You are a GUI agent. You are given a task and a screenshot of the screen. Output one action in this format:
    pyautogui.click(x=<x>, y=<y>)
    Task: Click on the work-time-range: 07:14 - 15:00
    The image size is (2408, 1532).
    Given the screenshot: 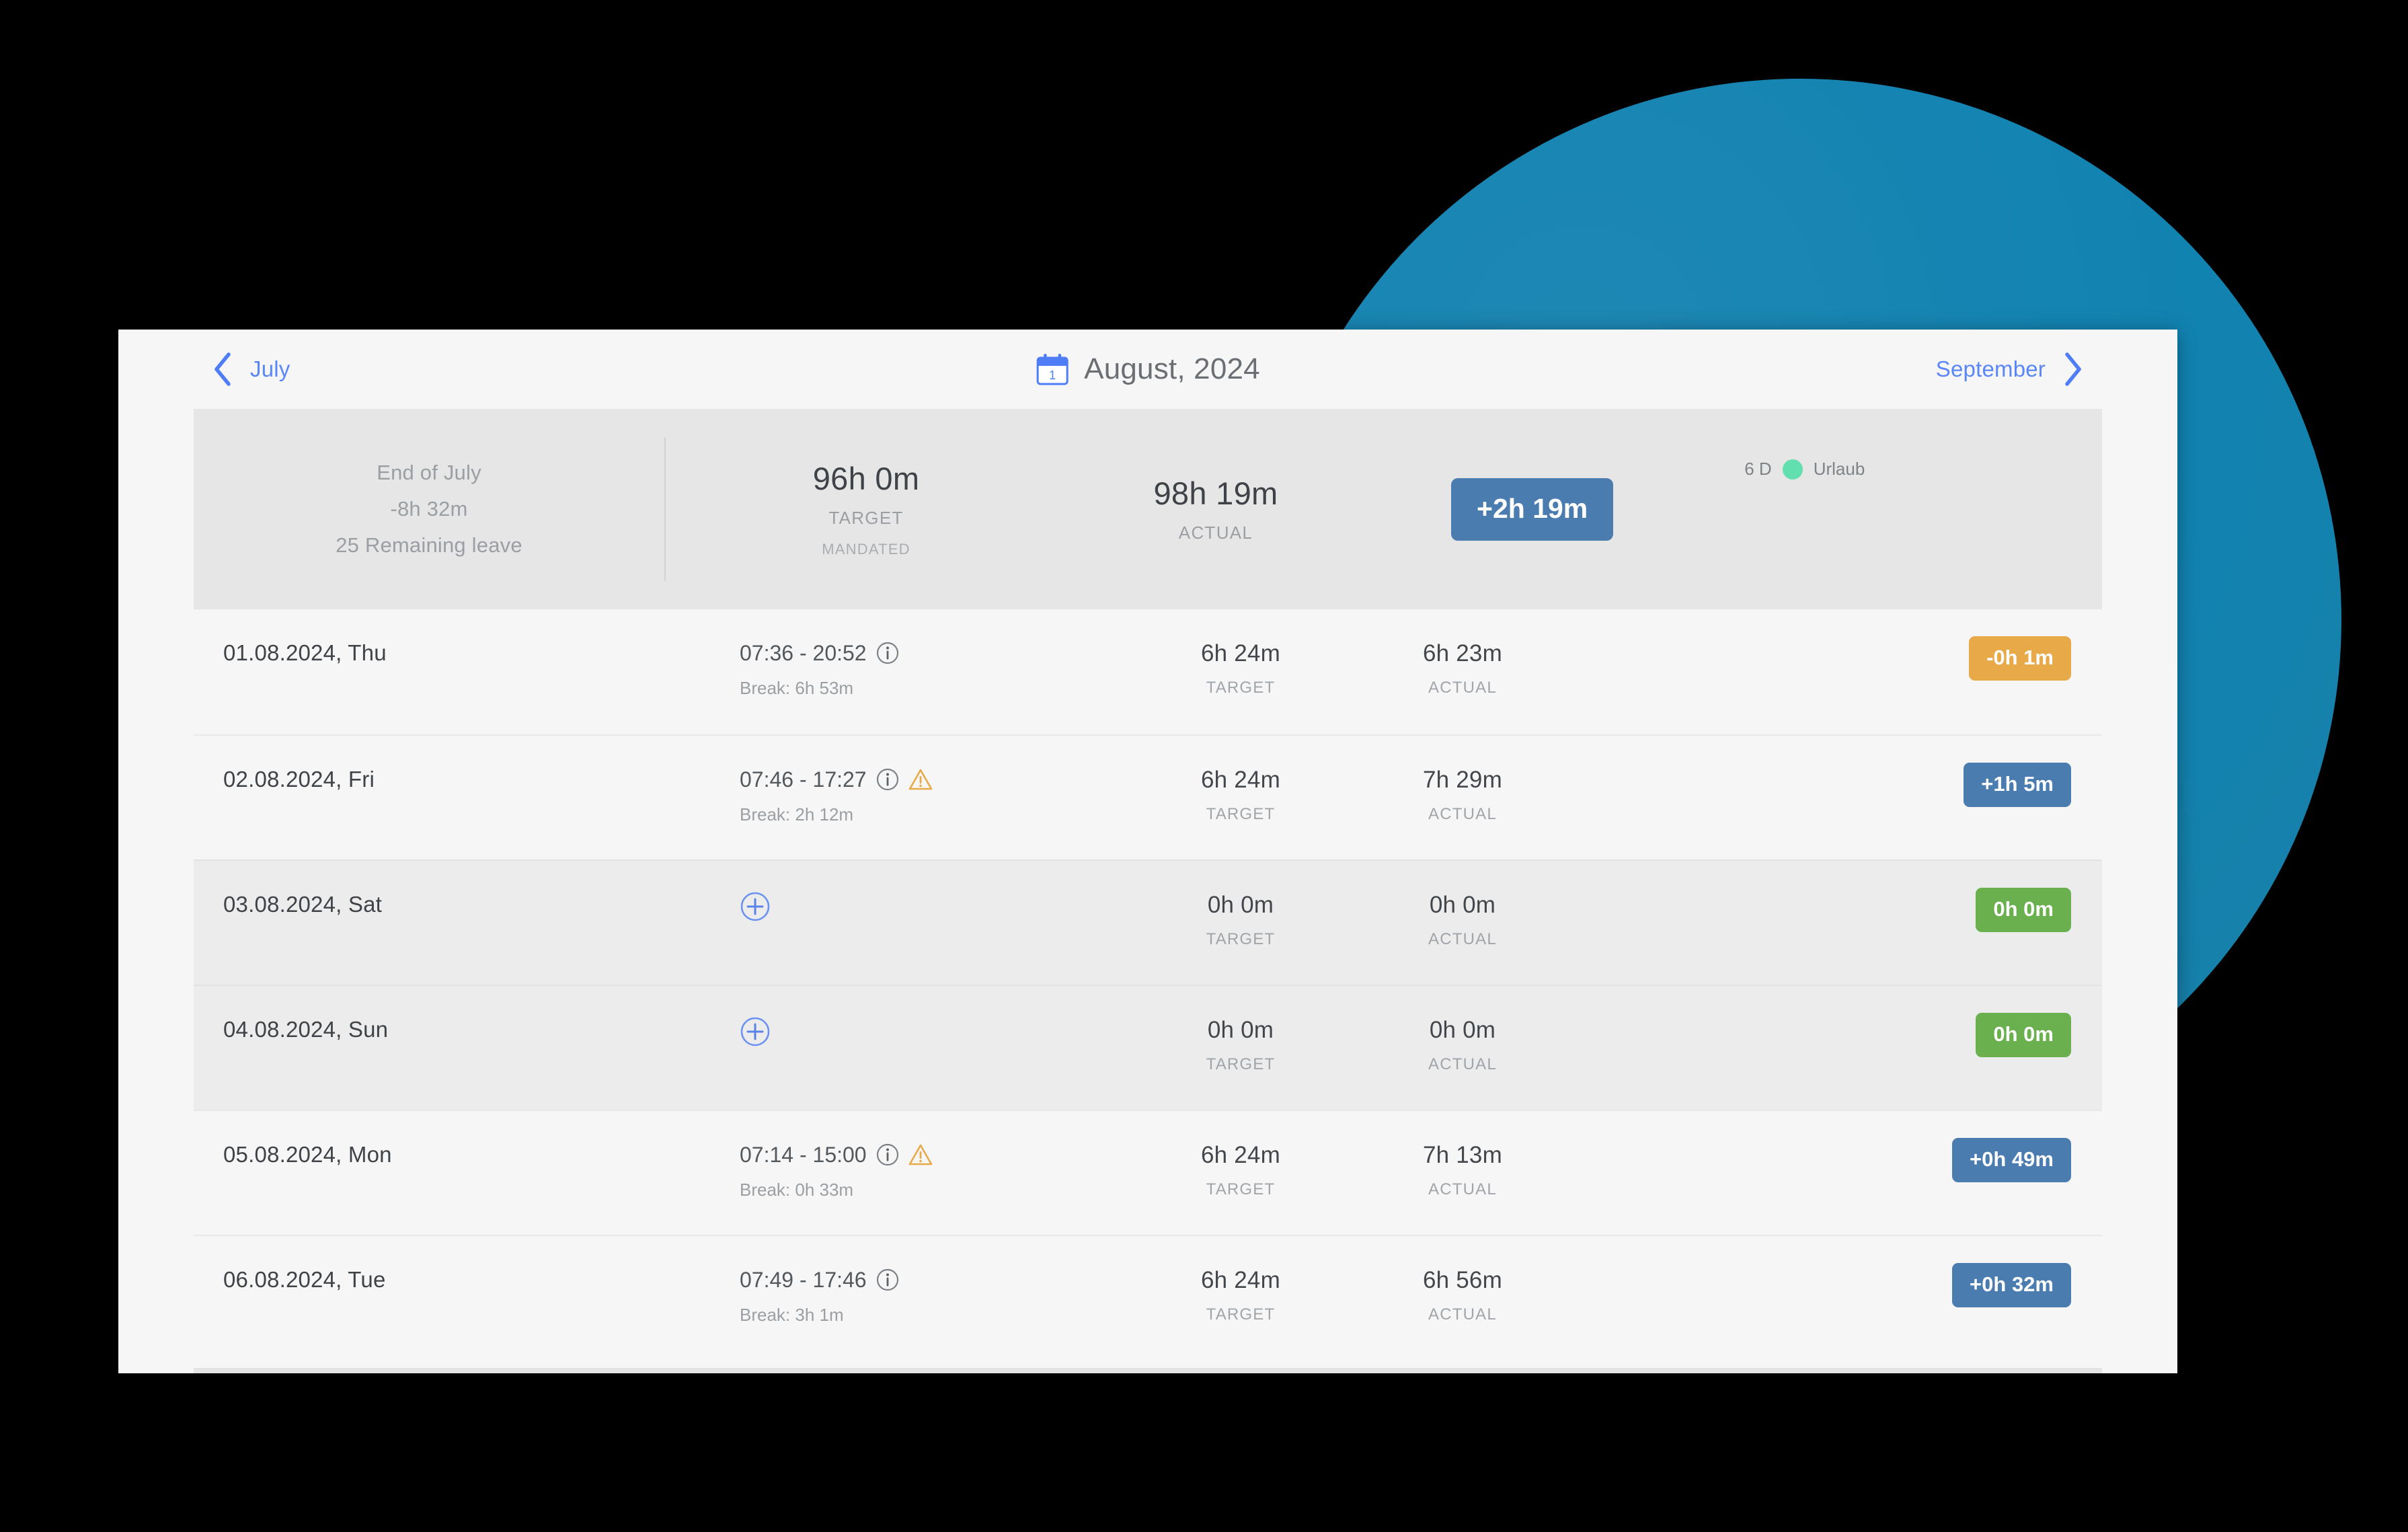 What is the action you would take?
    pyautogui.click(x=804, y=1154)
    